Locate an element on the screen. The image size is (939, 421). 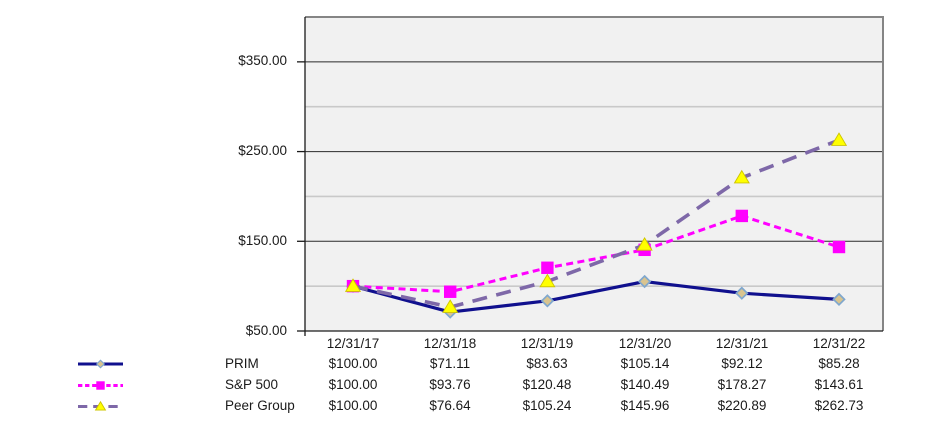
y-axis-label: $350.00 is located at coordinates (262, 60).